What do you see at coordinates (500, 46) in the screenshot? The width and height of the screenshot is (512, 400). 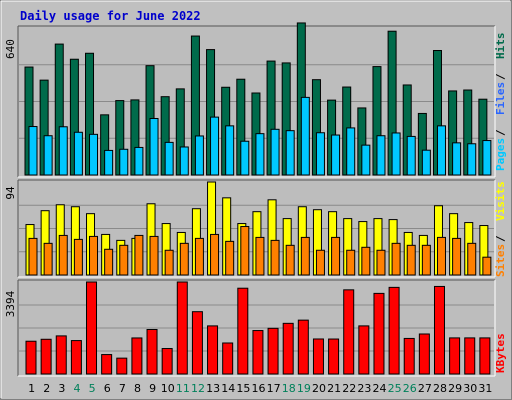 I see `legend-hits: Hits` at bounding box center [500, 46].